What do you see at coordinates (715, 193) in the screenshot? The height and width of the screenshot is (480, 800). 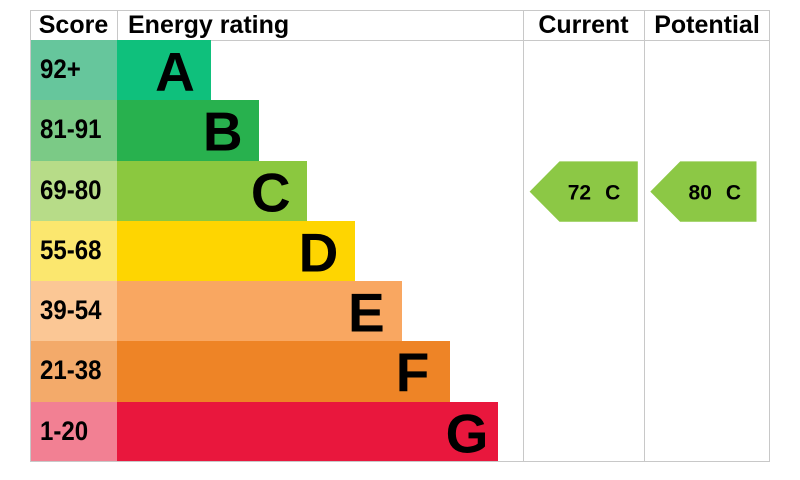 I see `svg-text: 80 C` at bounding box center [715, 193].